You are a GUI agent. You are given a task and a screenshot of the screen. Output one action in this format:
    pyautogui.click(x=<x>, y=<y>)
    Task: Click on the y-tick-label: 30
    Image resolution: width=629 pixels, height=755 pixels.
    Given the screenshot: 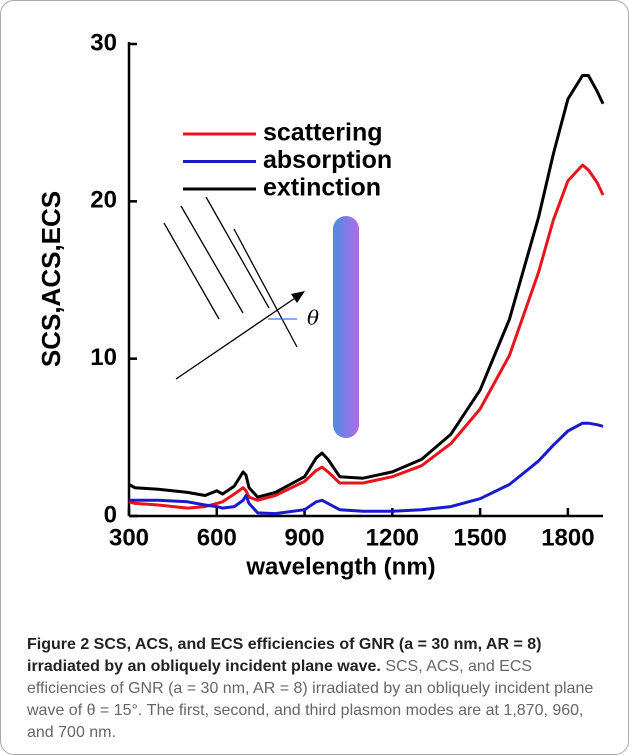 What is the action you would take?
    pyautogui.click(x=103, y=42)
    